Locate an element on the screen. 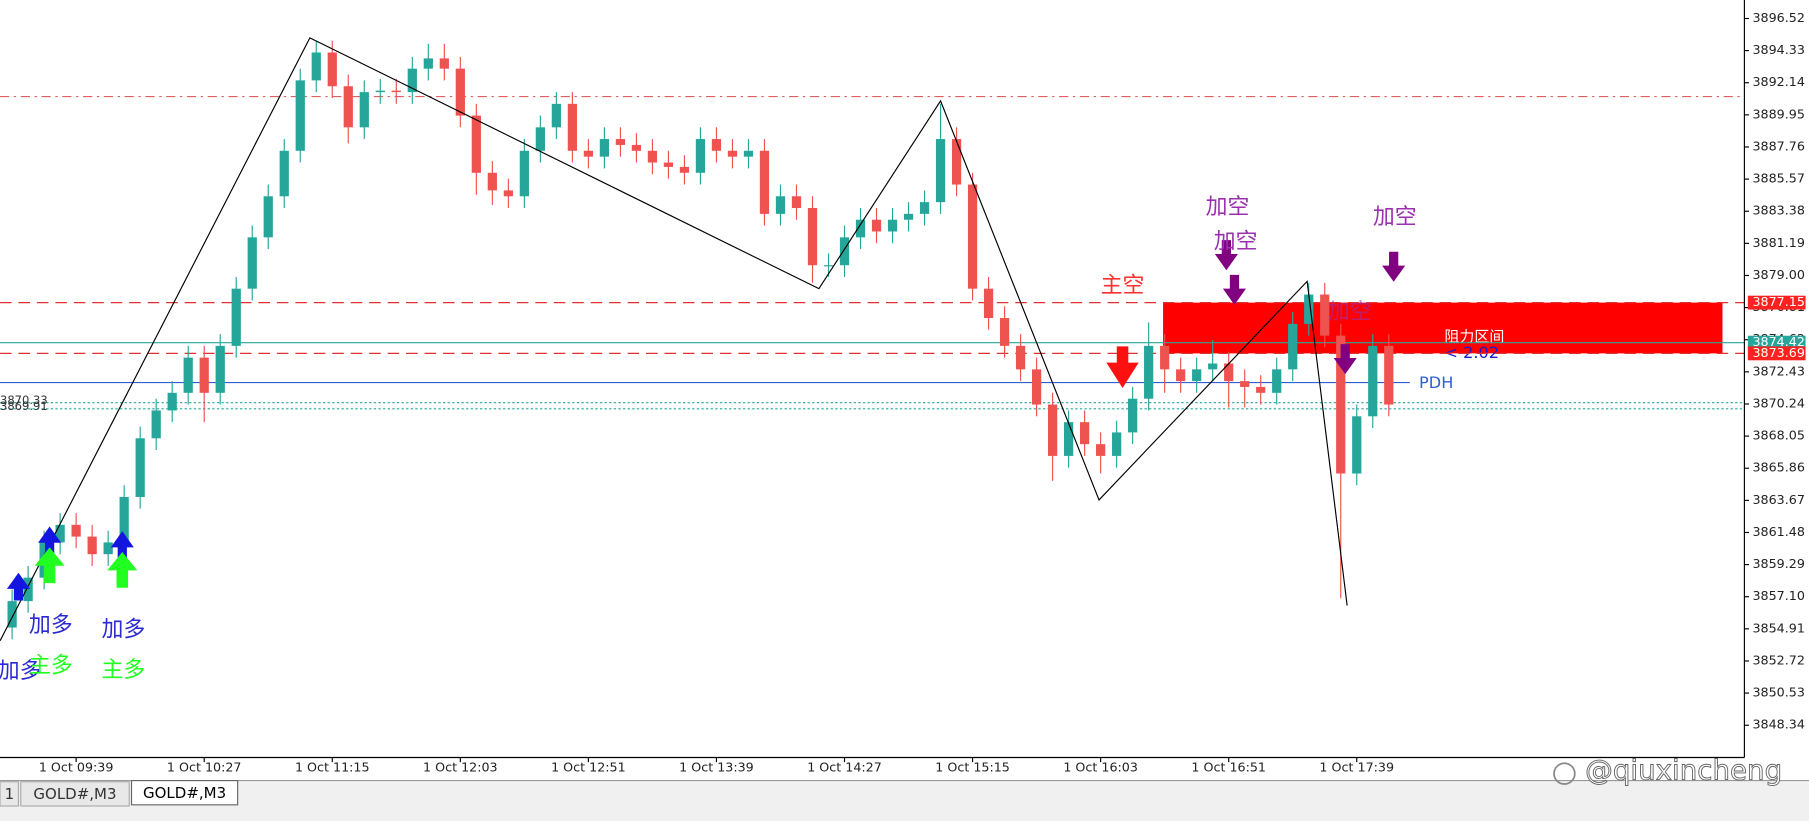 This screenshot has width=1809, height=825. y-tick-label: 3850.53 is located at coordinates (1778, 692).